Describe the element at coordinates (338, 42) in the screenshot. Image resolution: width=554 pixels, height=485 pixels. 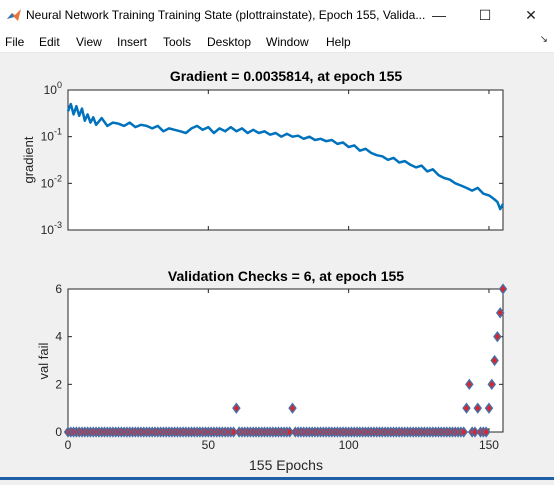
I see `menu-help: Help` at that location.